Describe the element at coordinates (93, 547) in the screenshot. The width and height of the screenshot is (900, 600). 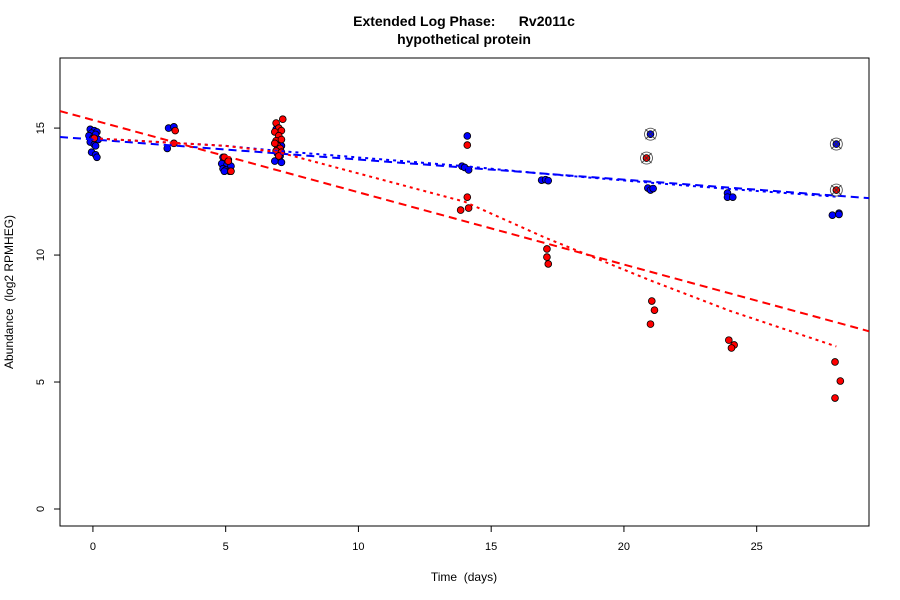
I see `x-tick-label: 0` at that location.